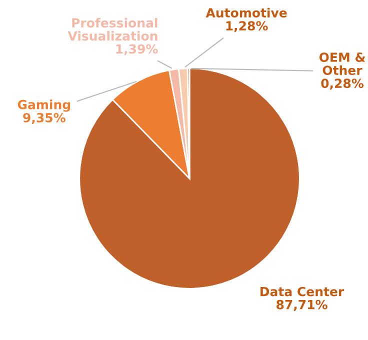  What do you see at coordinates (137, 50) in the screenshot?
I see `data-label: 1,39%` at bounding box center [137, 50].